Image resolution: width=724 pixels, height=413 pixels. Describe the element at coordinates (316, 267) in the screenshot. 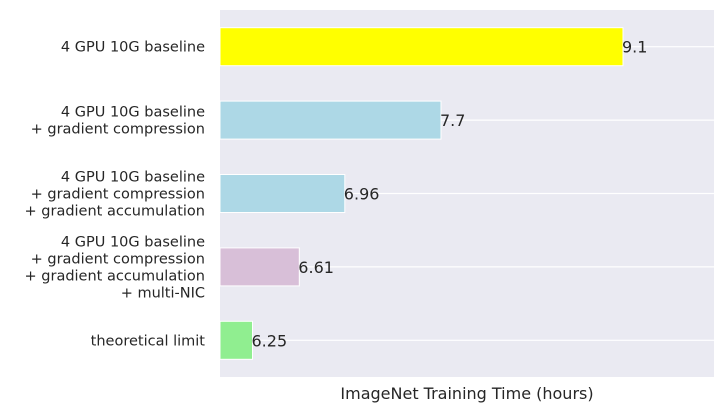

I see `bar-value-label: 6.61` at that location.